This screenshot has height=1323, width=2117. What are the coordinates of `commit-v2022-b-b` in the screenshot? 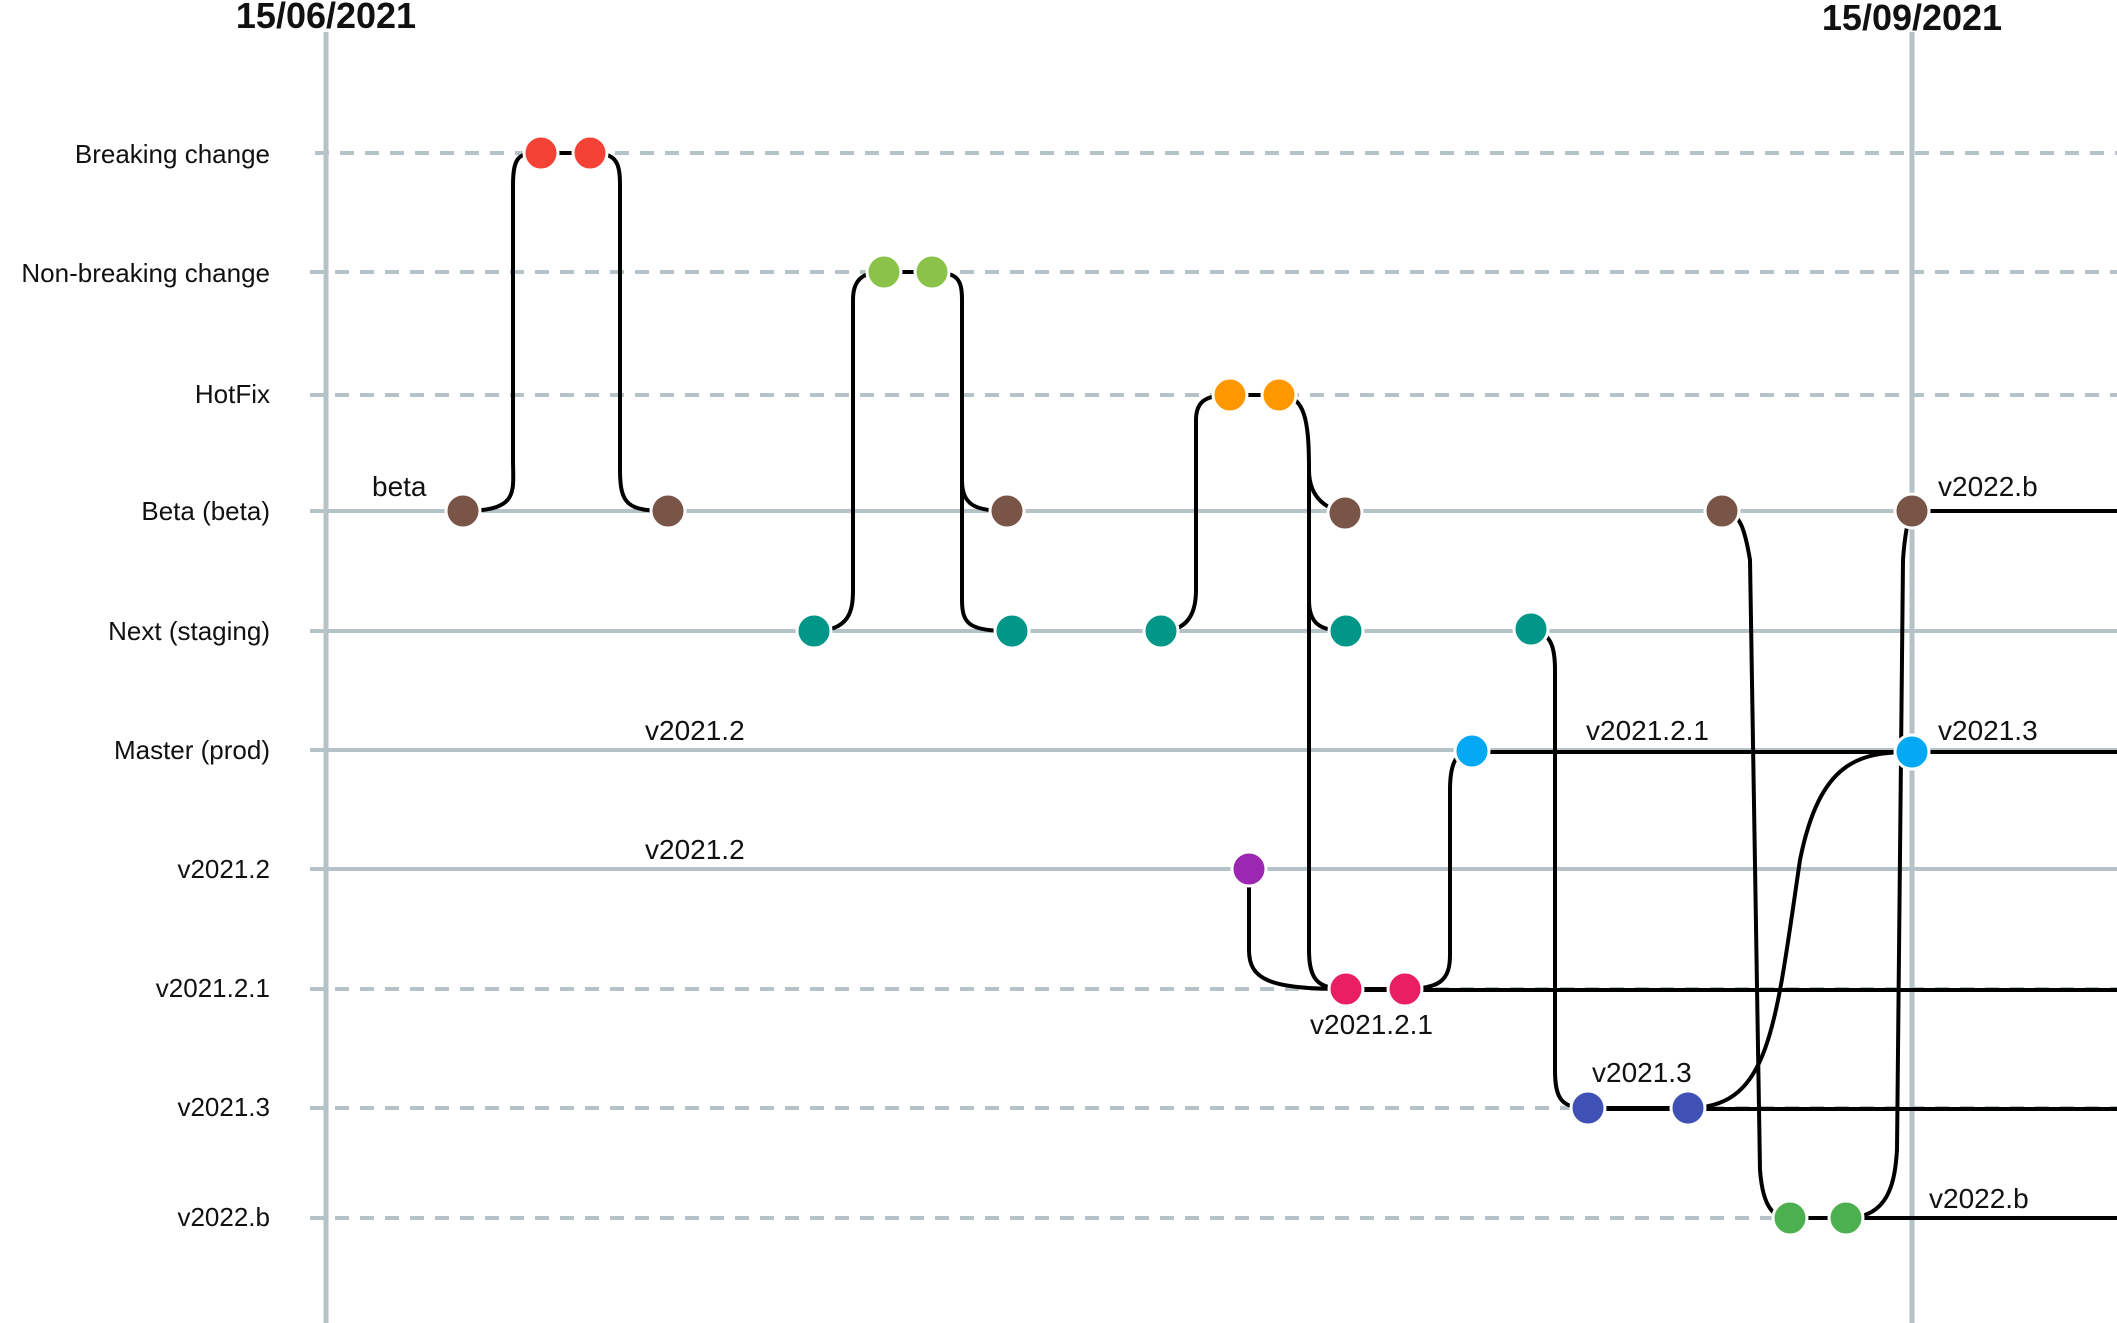 It's located at (1846, 1218).